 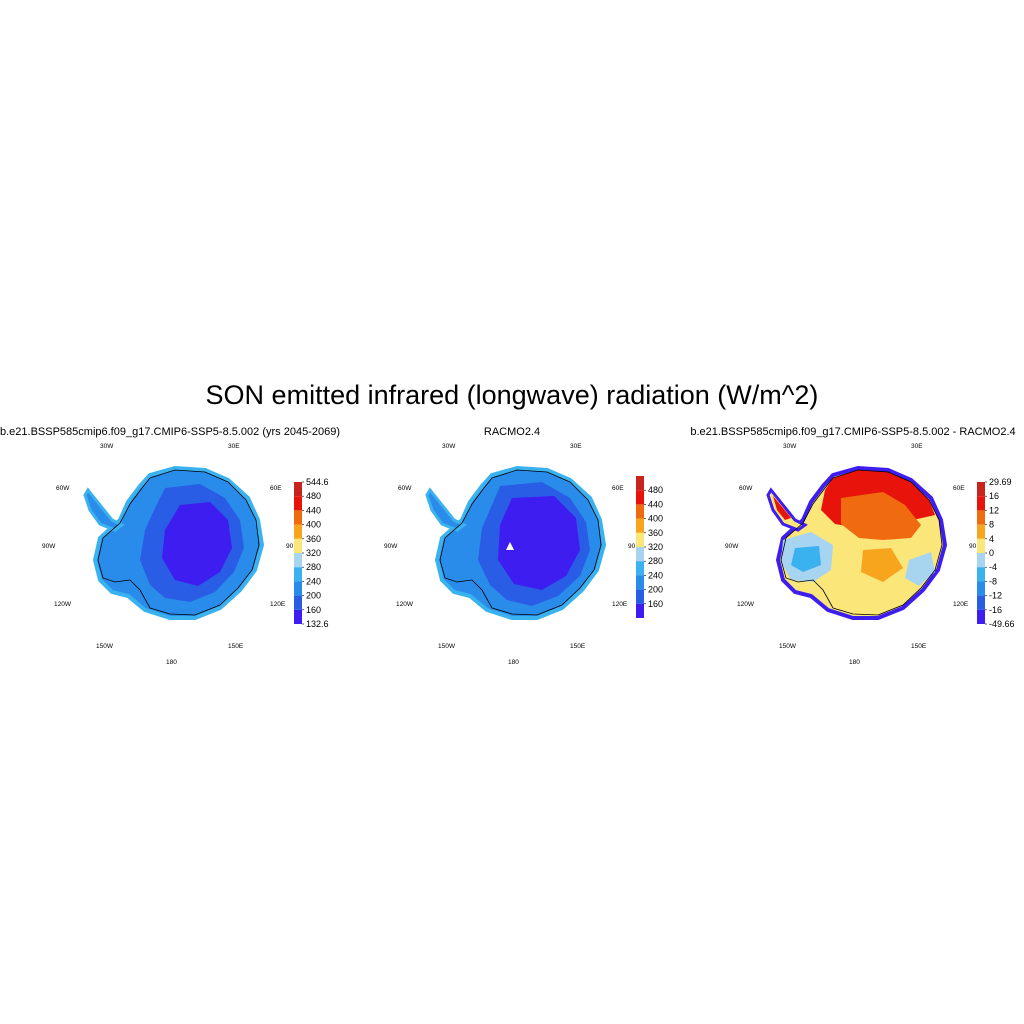 What do you see at coordinates (994, 496) in the screenshot?
I see `colorbar-label: 16` at bounding box center [994, 496].